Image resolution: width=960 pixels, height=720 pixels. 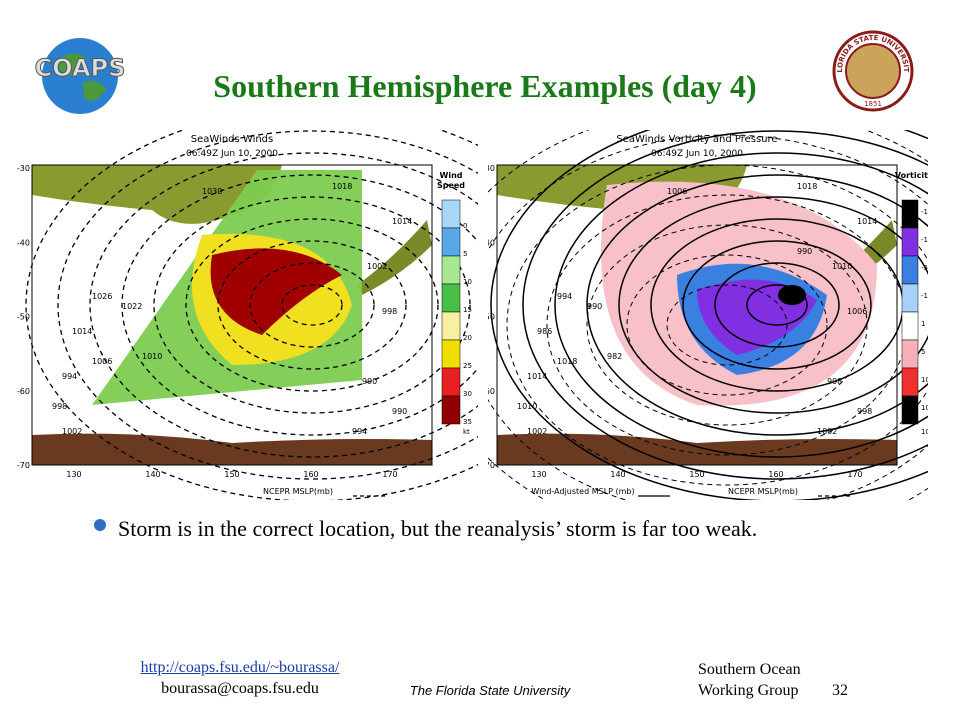 What do you see at coordinates (864, 411) in the screenshot?
I see `contour-label: 998` at bounding box center [864, 411].